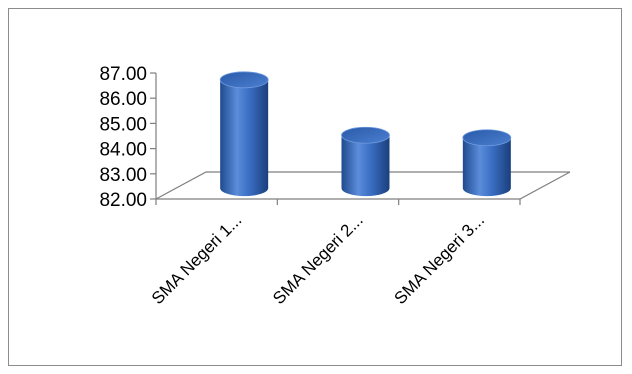 The image size is (632, 374). I want to click on y-tick-label-3: 85.00, so click(123, 124).